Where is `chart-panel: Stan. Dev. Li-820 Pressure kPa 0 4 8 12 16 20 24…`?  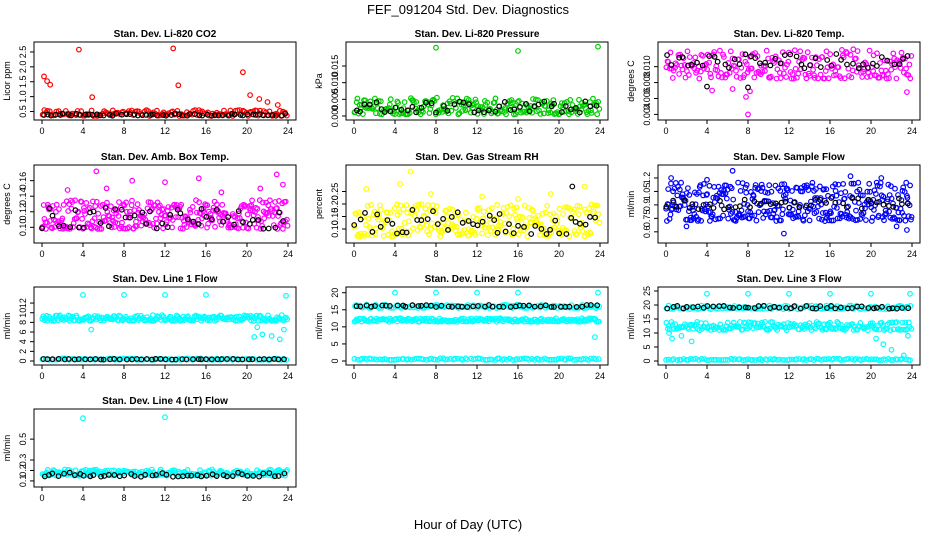
chart-panel: Stan. Dev. Li-820 Pressure kPa 0 4 8 12 16 20 24… is located at coordinates (461, 82).